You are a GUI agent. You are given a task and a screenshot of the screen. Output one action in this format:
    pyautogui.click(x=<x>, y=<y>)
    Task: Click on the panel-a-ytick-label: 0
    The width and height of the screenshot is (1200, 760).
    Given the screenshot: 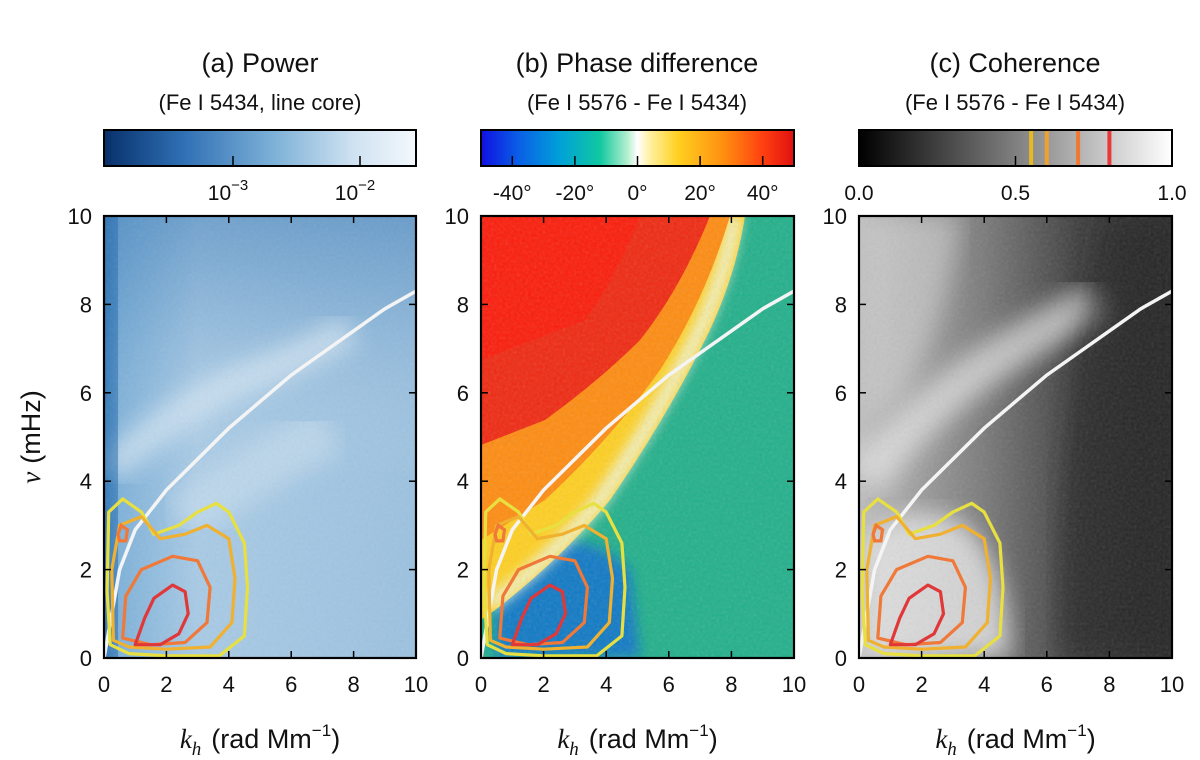 What is the action you would take?
    pyautogui.click(x=86, y=658)
    